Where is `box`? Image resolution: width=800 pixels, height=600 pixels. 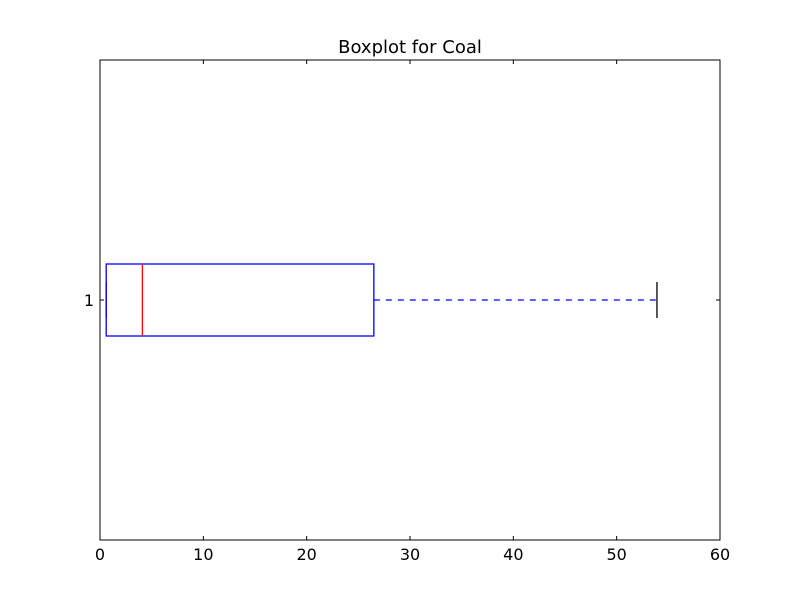
box is located at coordinates (240, 300).